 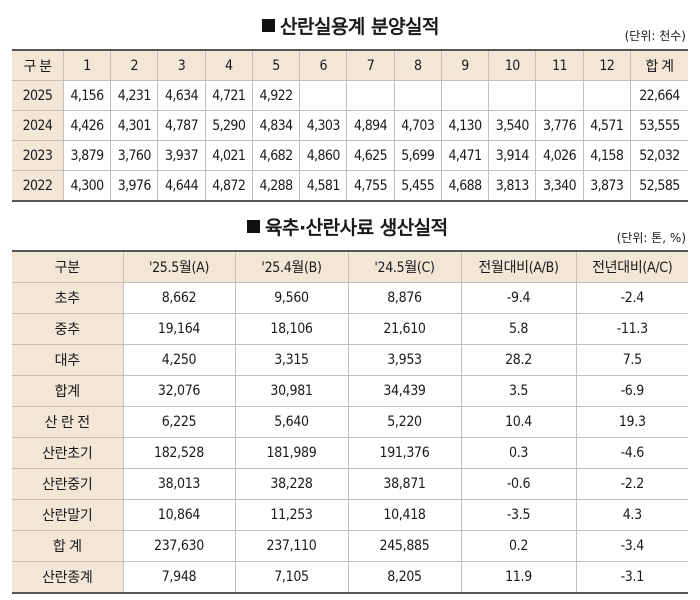 What do you see at coordinates (323, 65) in the screenshot?
I see `column-header: 6` at bounding box center [323, 65].